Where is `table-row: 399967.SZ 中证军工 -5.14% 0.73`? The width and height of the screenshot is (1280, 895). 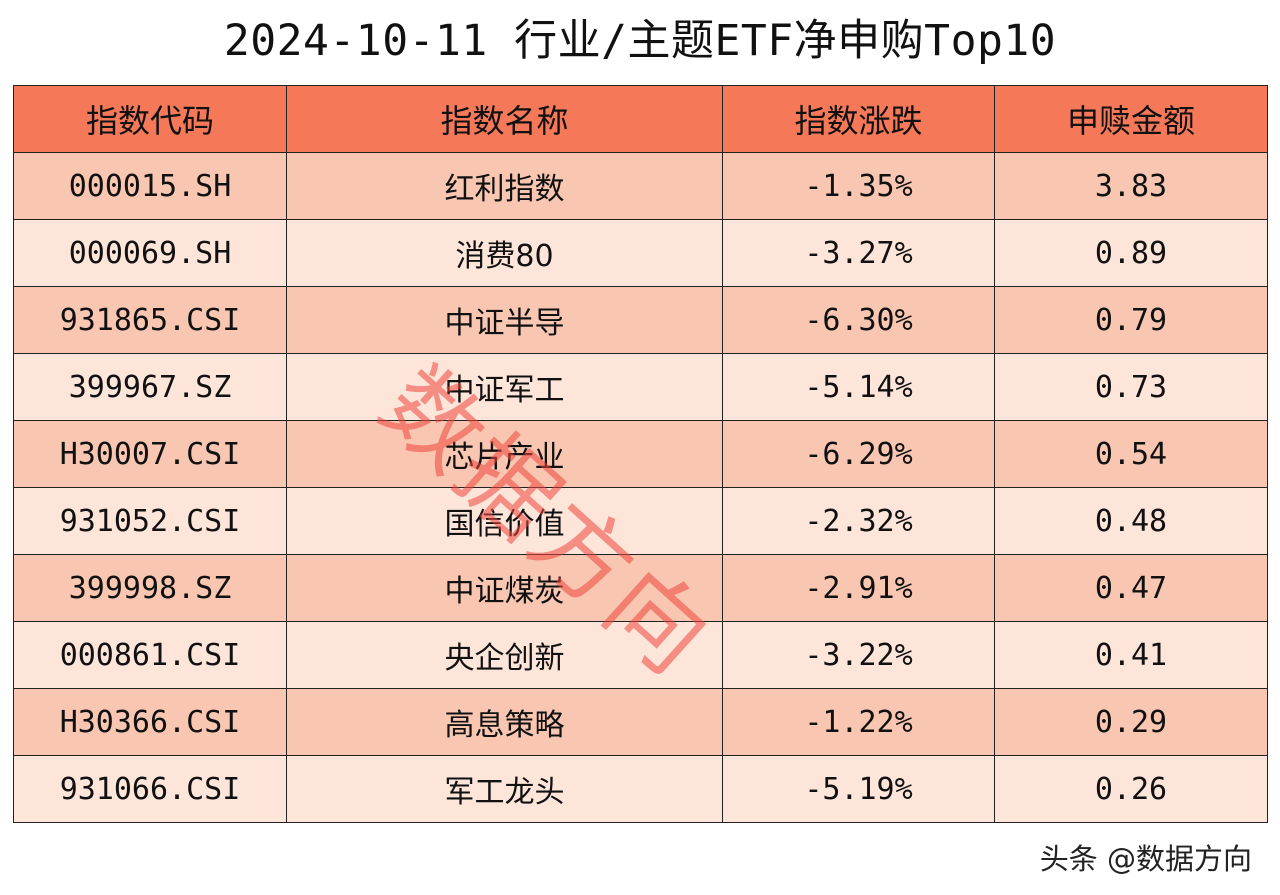 table-row: 399967.SZ 中证军工 -5.14% 0.73 is located at coordinates (640, 387).